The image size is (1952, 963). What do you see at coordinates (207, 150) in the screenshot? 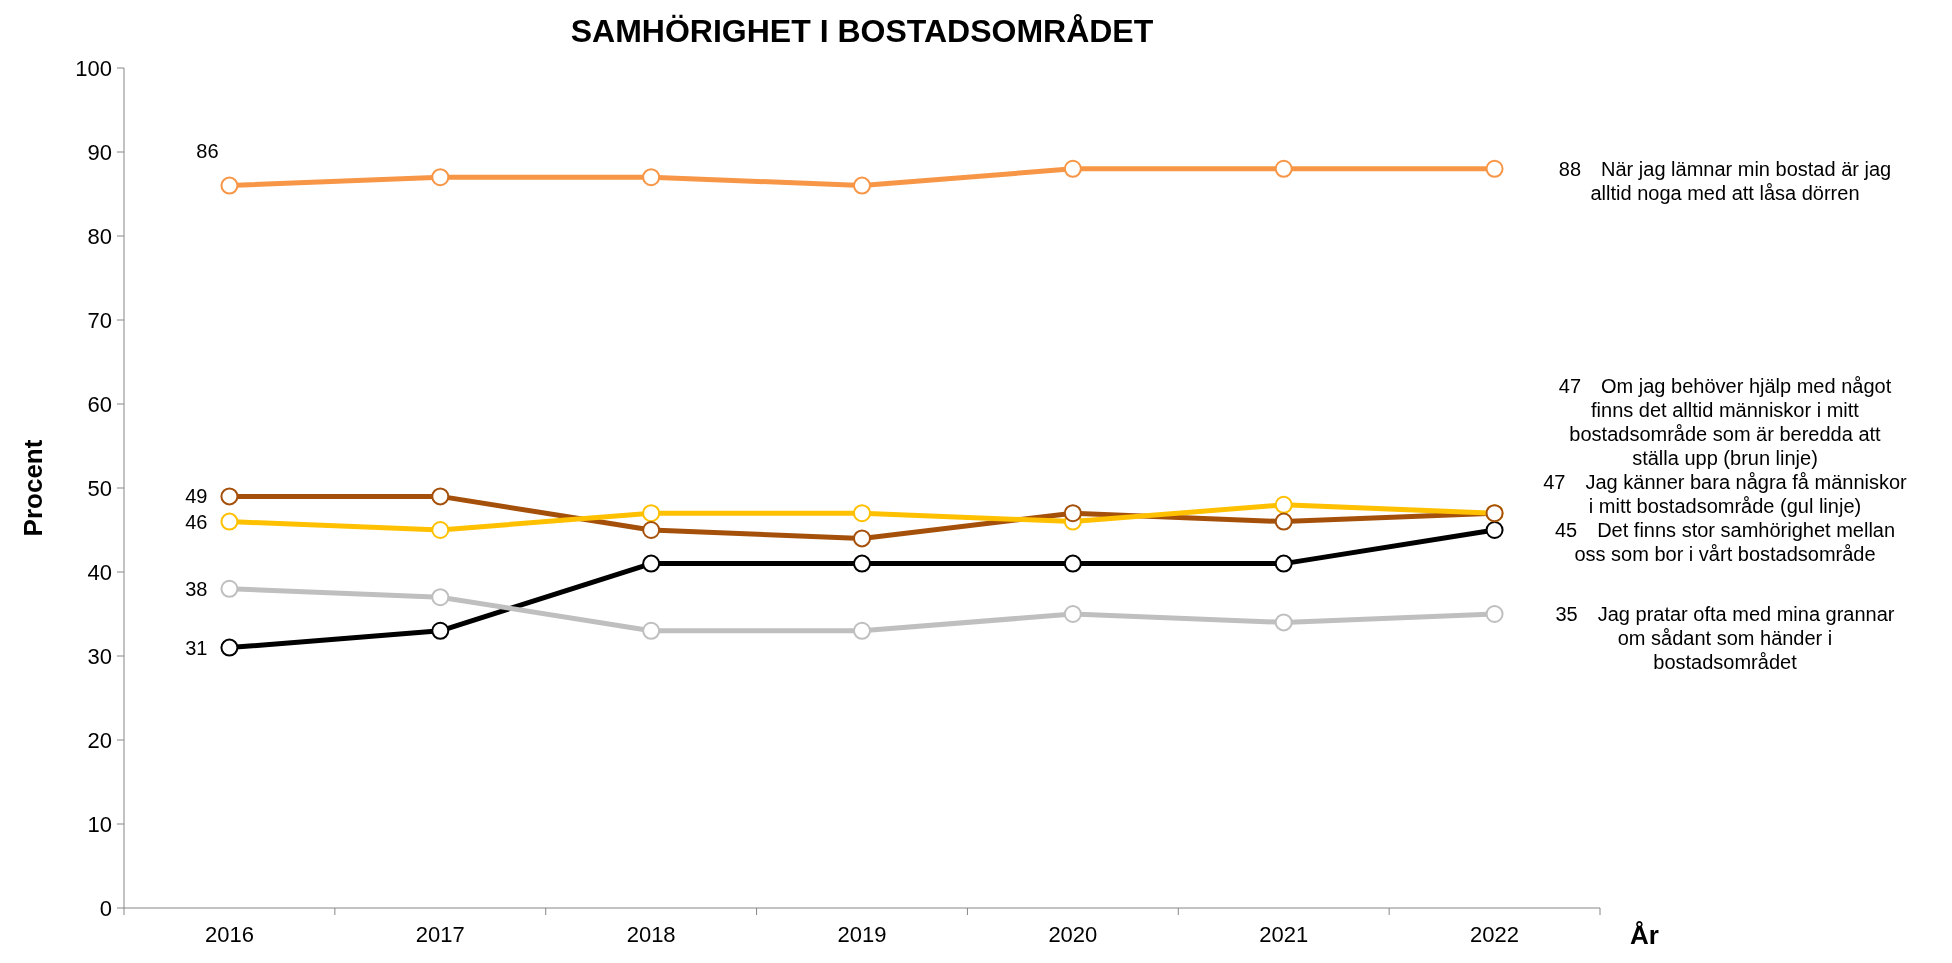
I see `data-label: 86` at bounding box center [207, 150].